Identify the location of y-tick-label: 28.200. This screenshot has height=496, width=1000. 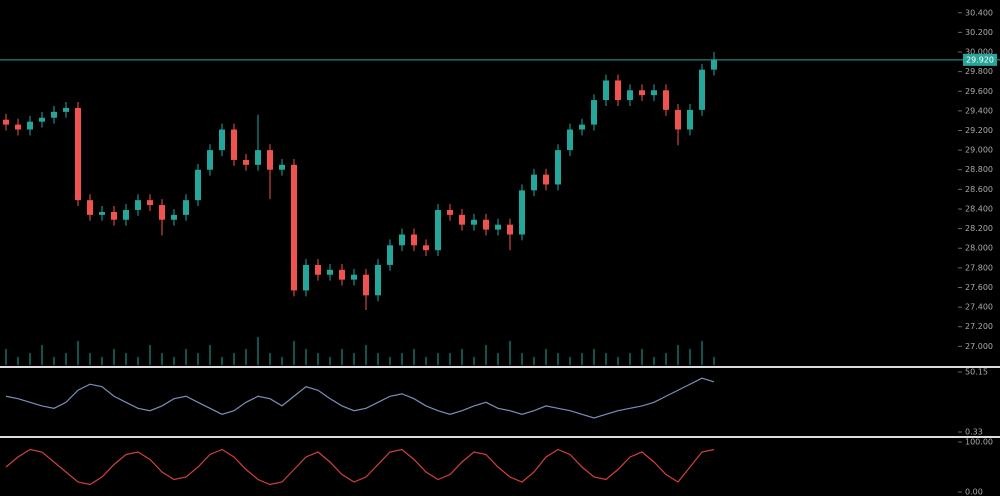
(979, 228).